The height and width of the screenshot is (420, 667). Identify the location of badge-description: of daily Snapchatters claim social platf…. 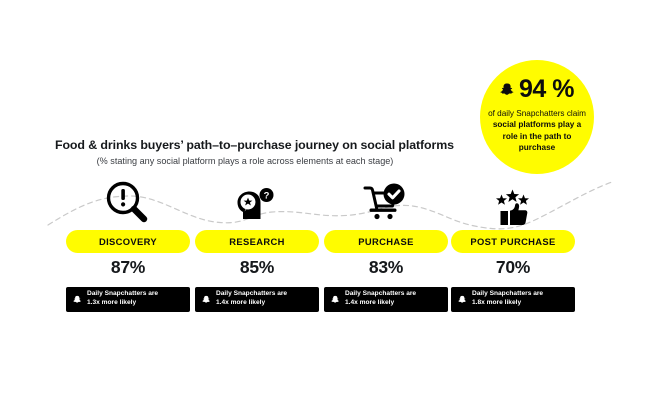
(537, 130).